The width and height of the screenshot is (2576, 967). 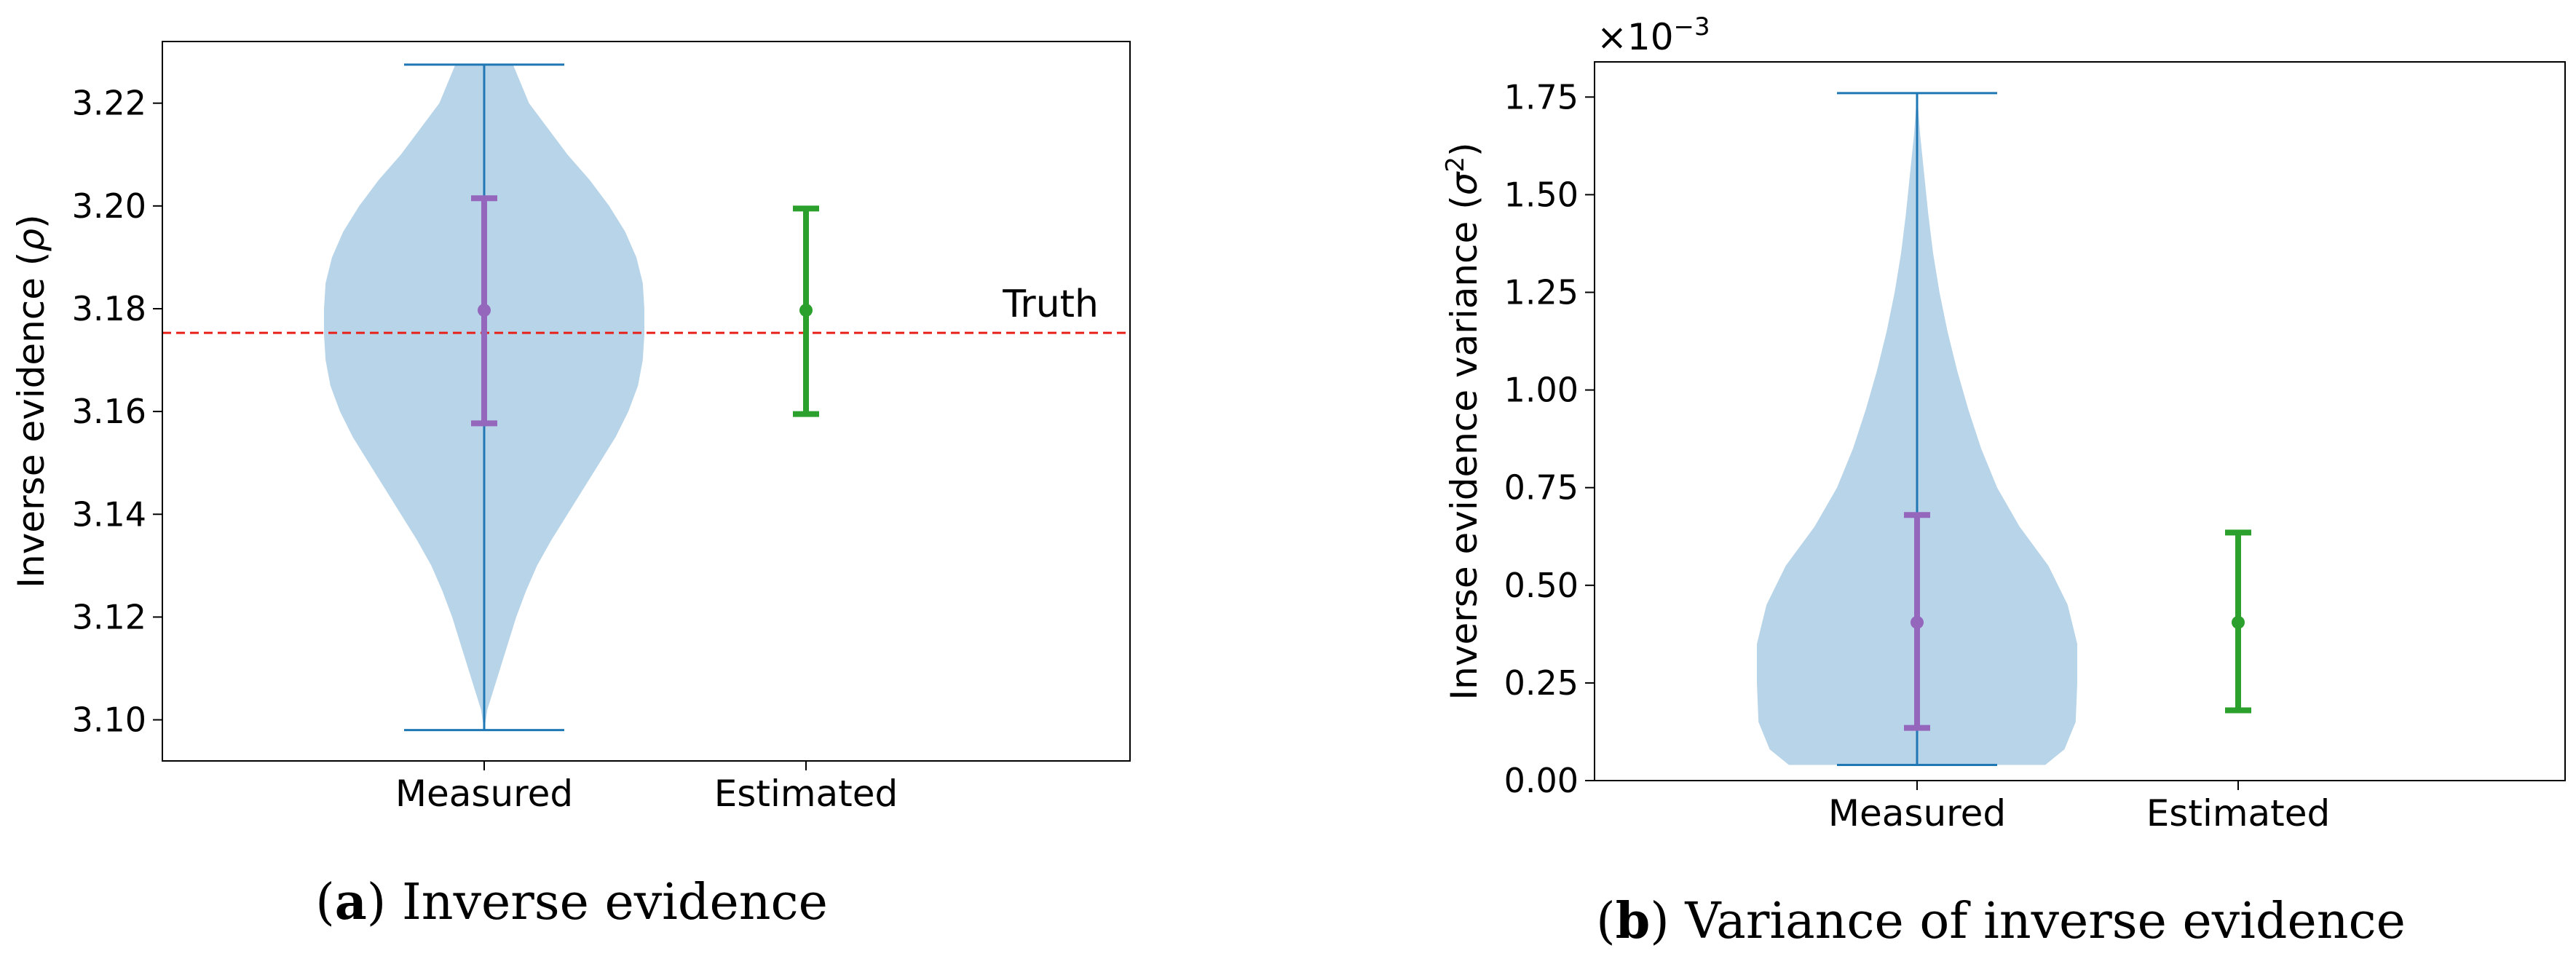 What do you see at coordinates (109, 206) in the screenshot?
I see `y-tick-label: 3.20` at bounding box center [109, 206].